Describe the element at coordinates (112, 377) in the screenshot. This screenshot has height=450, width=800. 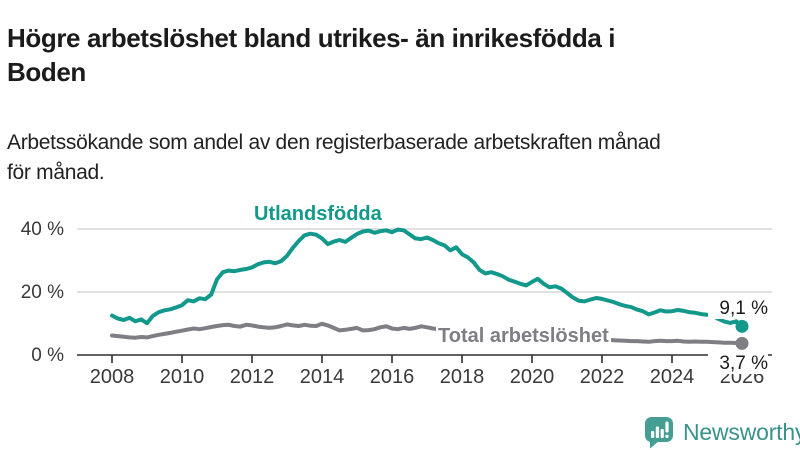
I see `x-axis-label-2008: 2008` at that location.